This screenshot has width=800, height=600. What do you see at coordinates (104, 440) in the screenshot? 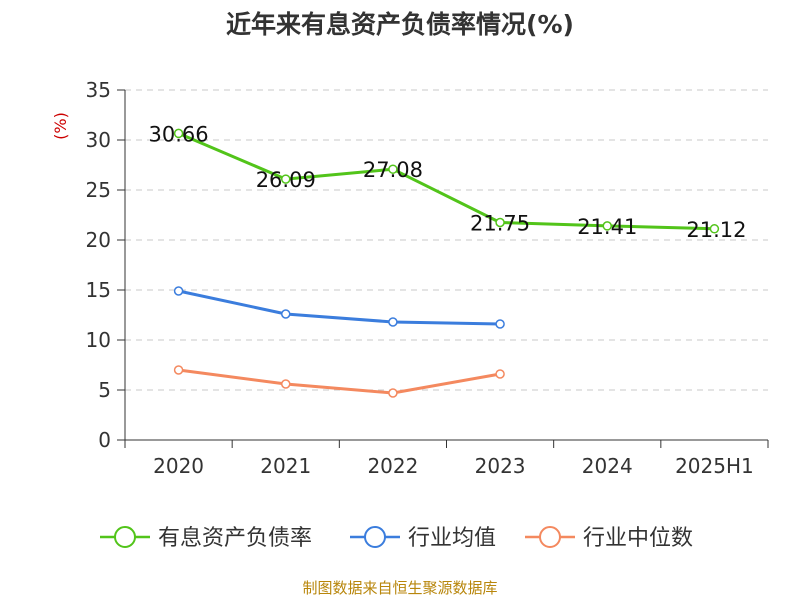
I see `y-tick-label: 0` at bounding box center [104, 440].